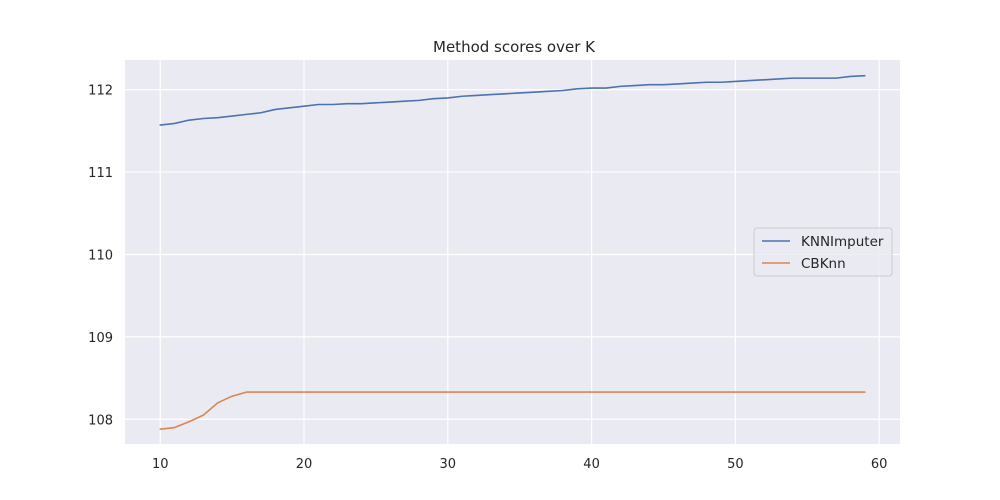 The height and width of the screenshot is (500, 1000). What do you see at coordinates (448, 464) in the screenshot?
I see `x-tick-label: 30` at bounding box center [448, 464].